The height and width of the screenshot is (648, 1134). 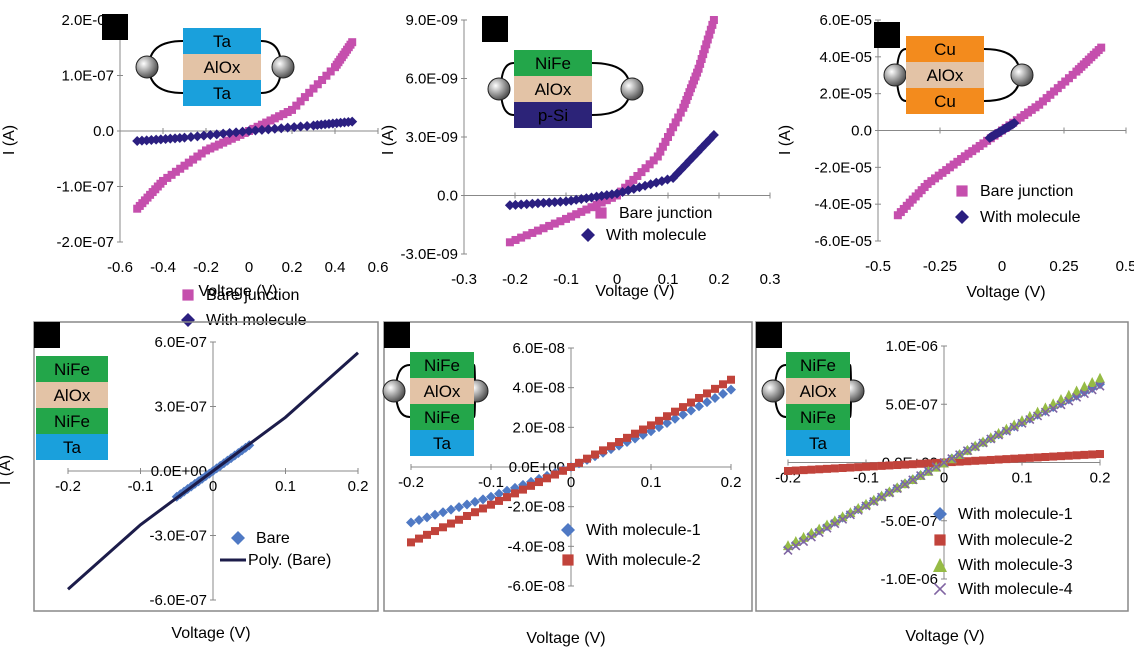 What do you see at coordinates (103, 131) in the screenshot?
I see `y-tick-label: 0.0` at bounding box center [103, 131].